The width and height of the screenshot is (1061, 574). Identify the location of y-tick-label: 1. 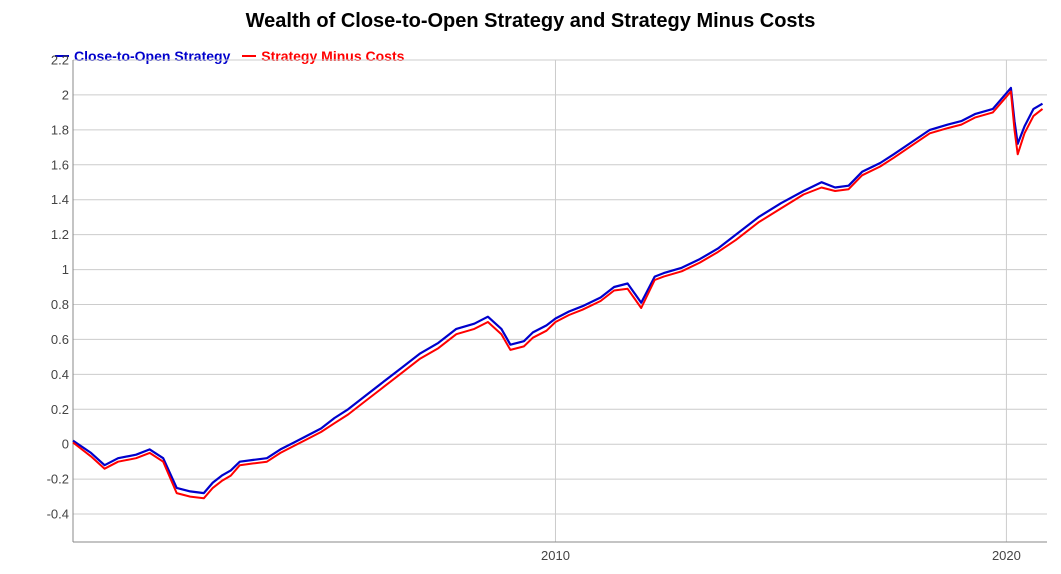
(65, 269).